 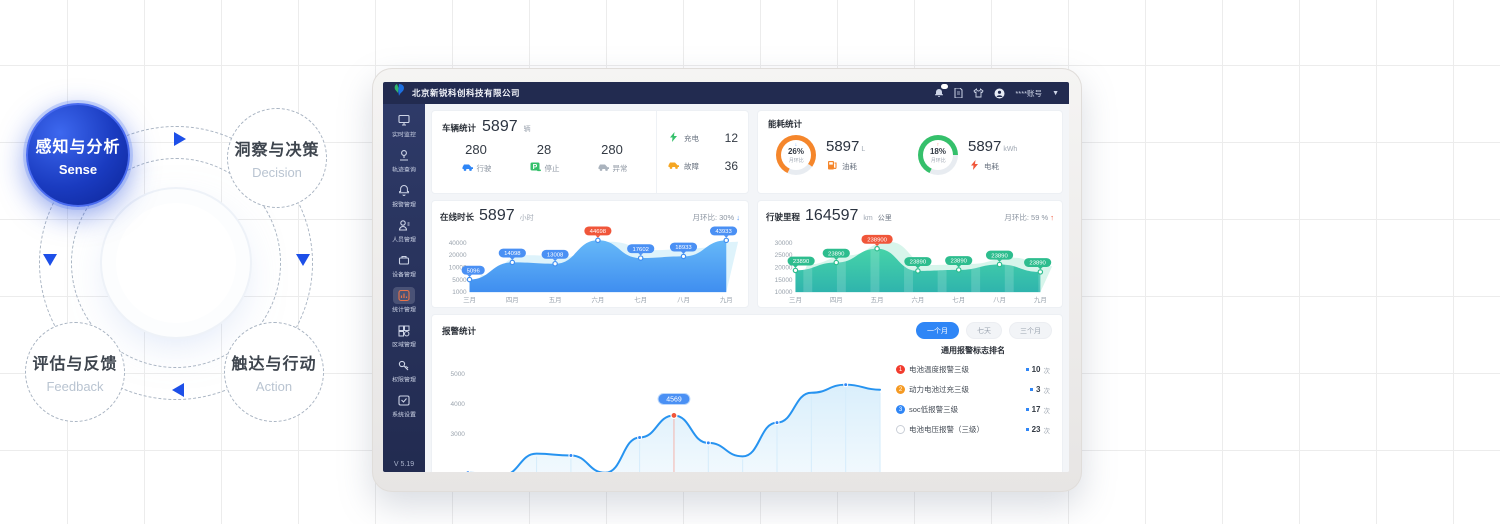 I want to click on rank-count-unit: 次, so click(x=1047, y=391).